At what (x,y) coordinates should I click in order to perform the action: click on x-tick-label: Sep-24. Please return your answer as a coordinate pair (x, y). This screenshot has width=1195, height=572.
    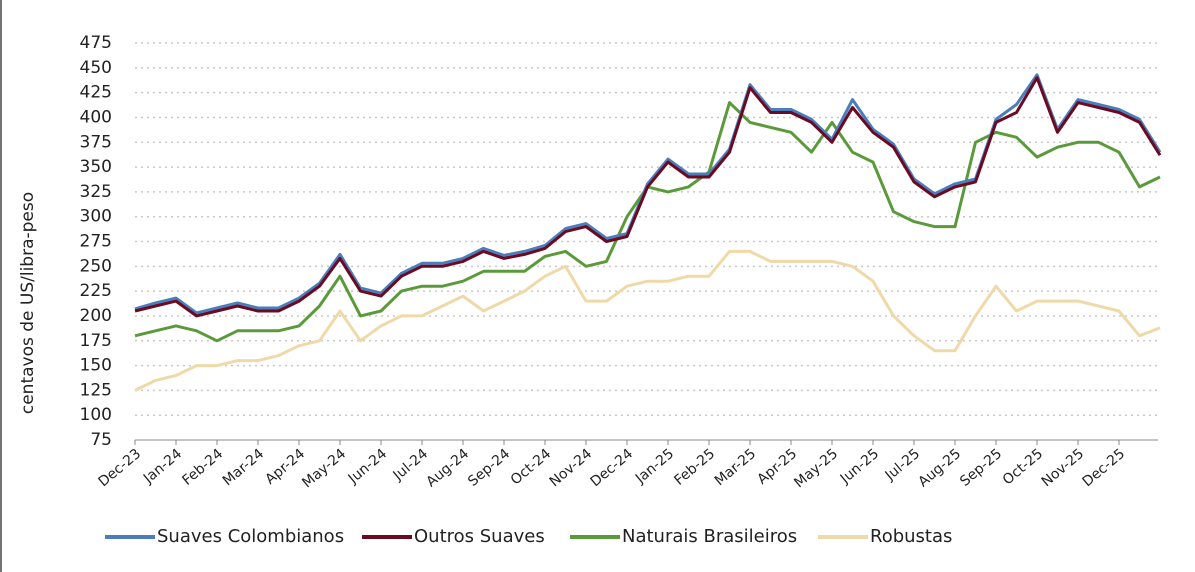
    Looking at the image, I should click on (489, 468).